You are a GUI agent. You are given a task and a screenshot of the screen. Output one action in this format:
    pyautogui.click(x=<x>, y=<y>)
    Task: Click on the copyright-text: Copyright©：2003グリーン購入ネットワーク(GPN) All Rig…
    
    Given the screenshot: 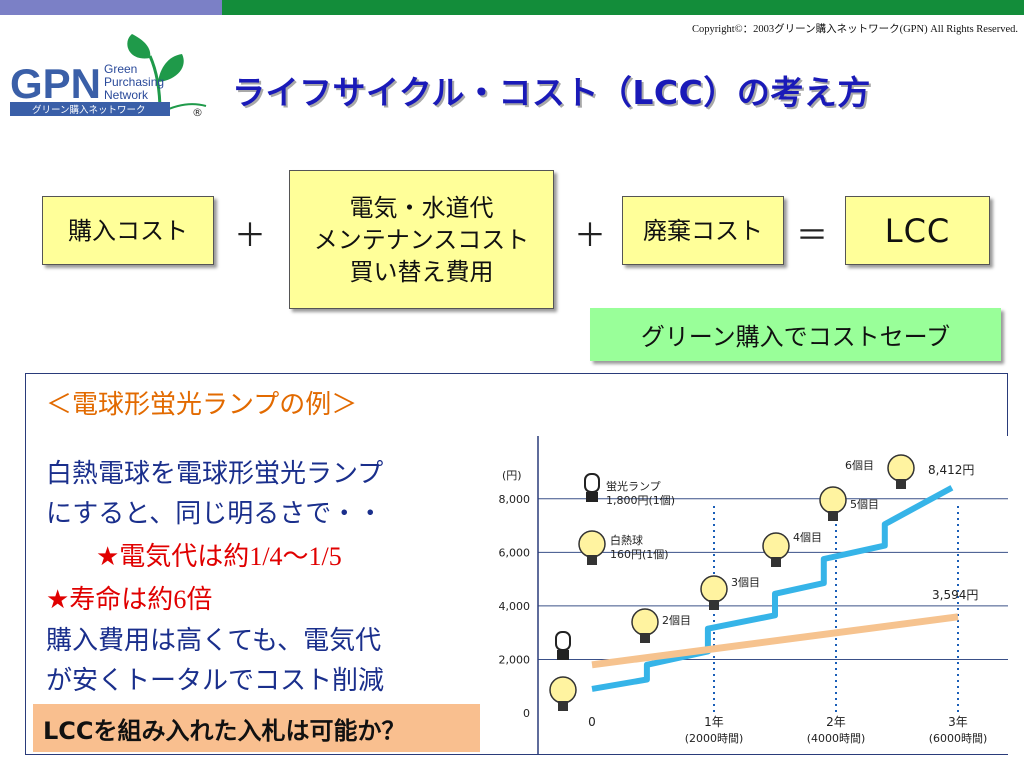 What is the action you would take?
    pyautogui.click(x=855, y=29)
    